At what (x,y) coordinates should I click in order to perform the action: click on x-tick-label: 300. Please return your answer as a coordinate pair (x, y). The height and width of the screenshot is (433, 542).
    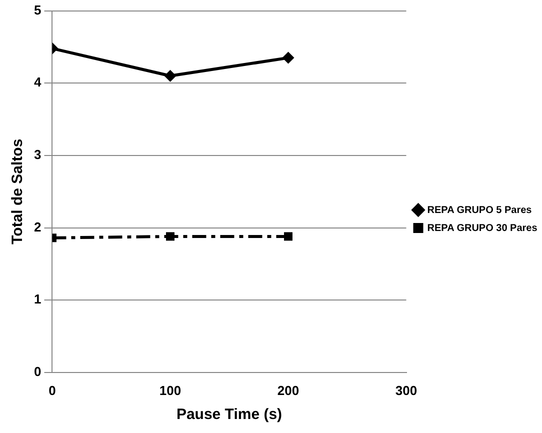
    Looking at the image, I should click on (406, 390).